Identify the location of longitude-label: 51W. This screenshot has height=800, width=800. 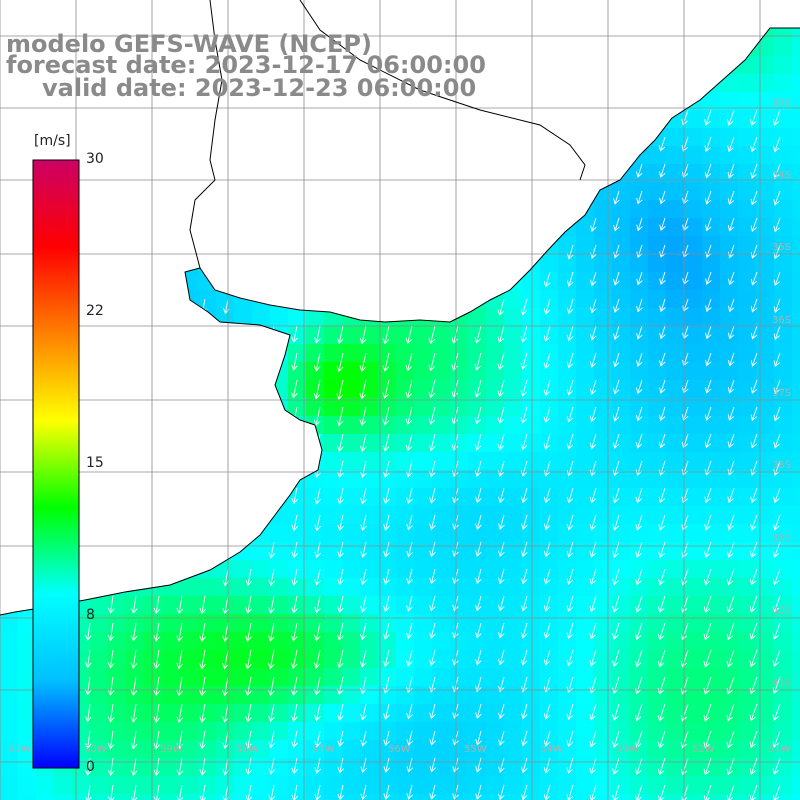
(779, 749).